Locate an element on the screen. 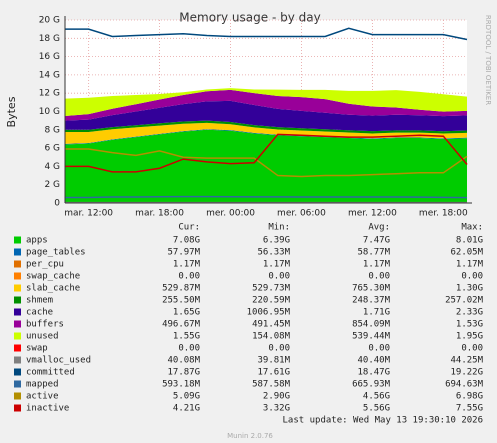 The image size is (497, 443). legend-label: mapped is located at coordinates (42, 385).